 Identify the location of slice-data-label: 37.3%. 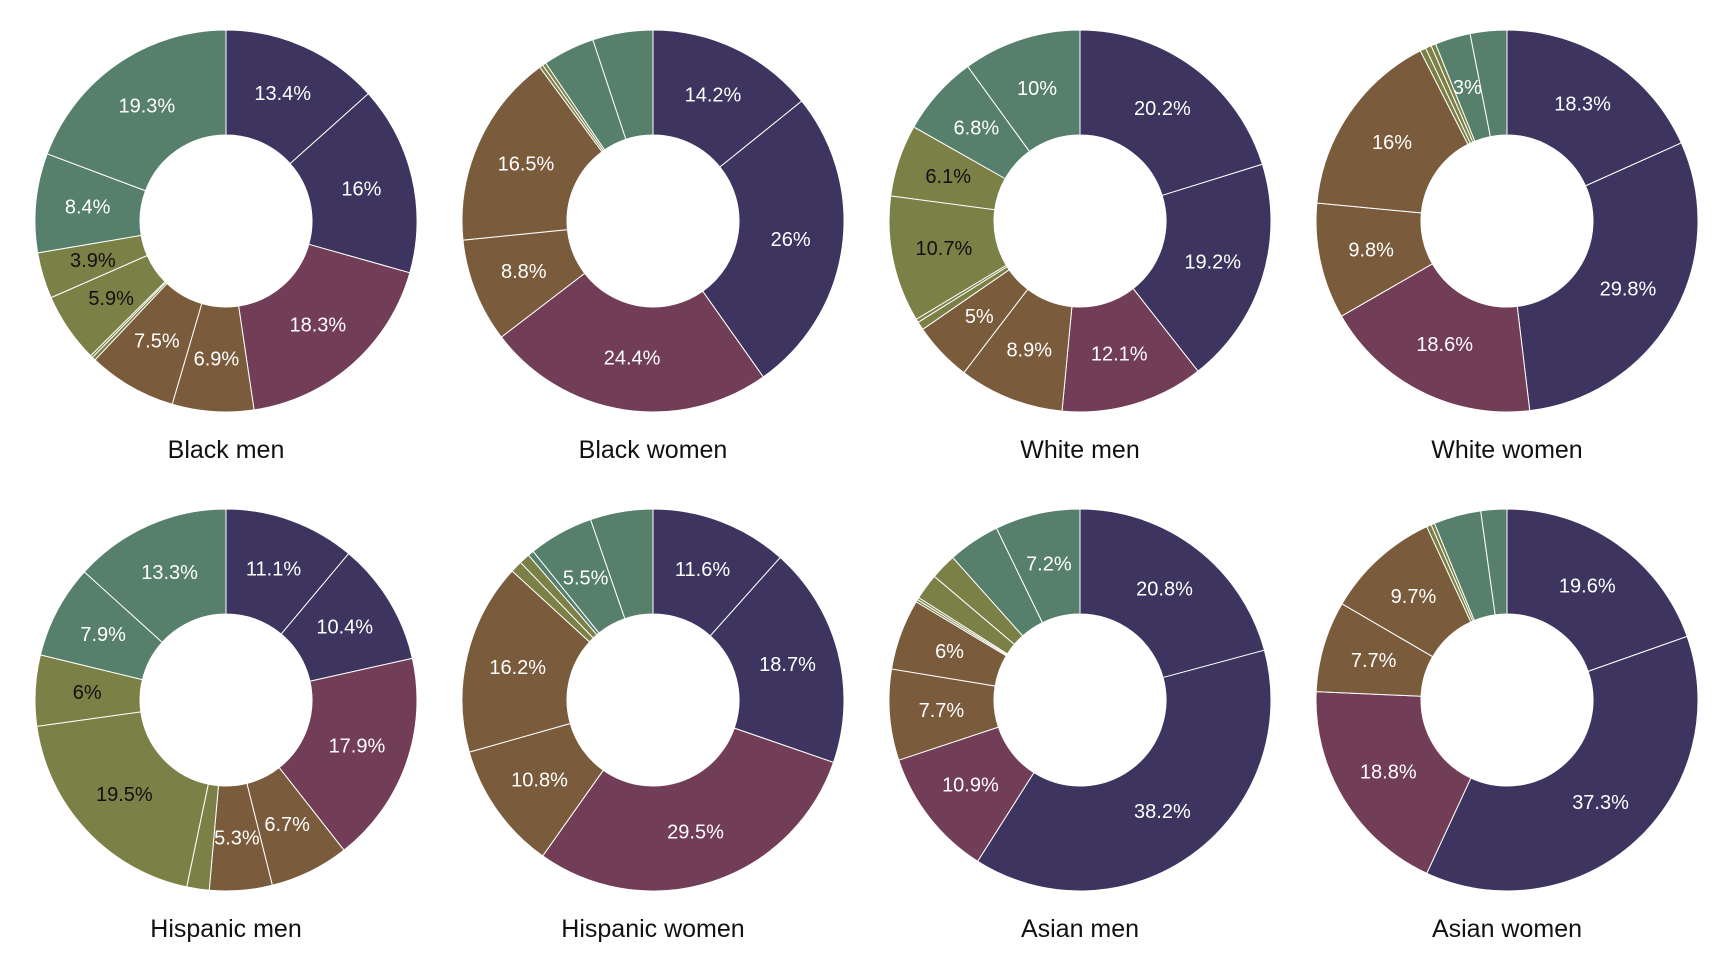
(1600, 803).